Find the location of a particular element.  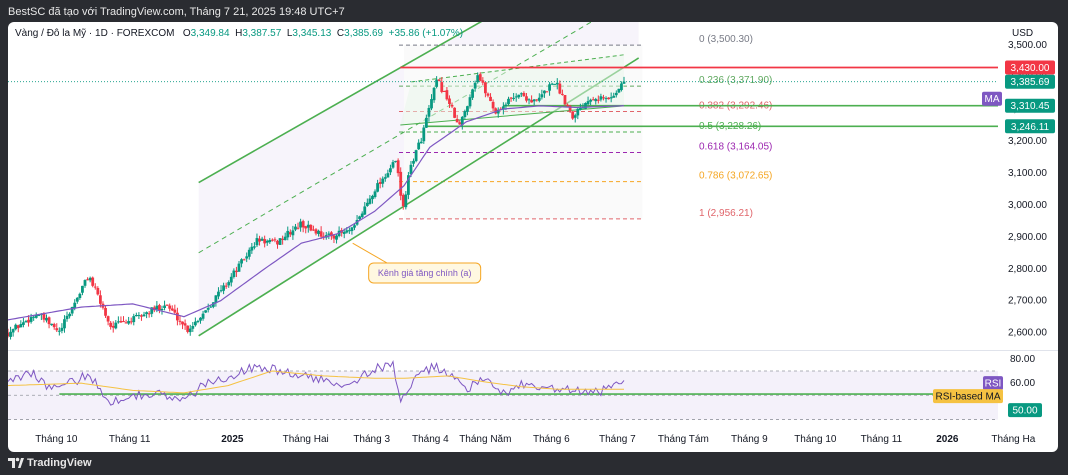

support-badge-bg is located at coordinates (1030, 126).